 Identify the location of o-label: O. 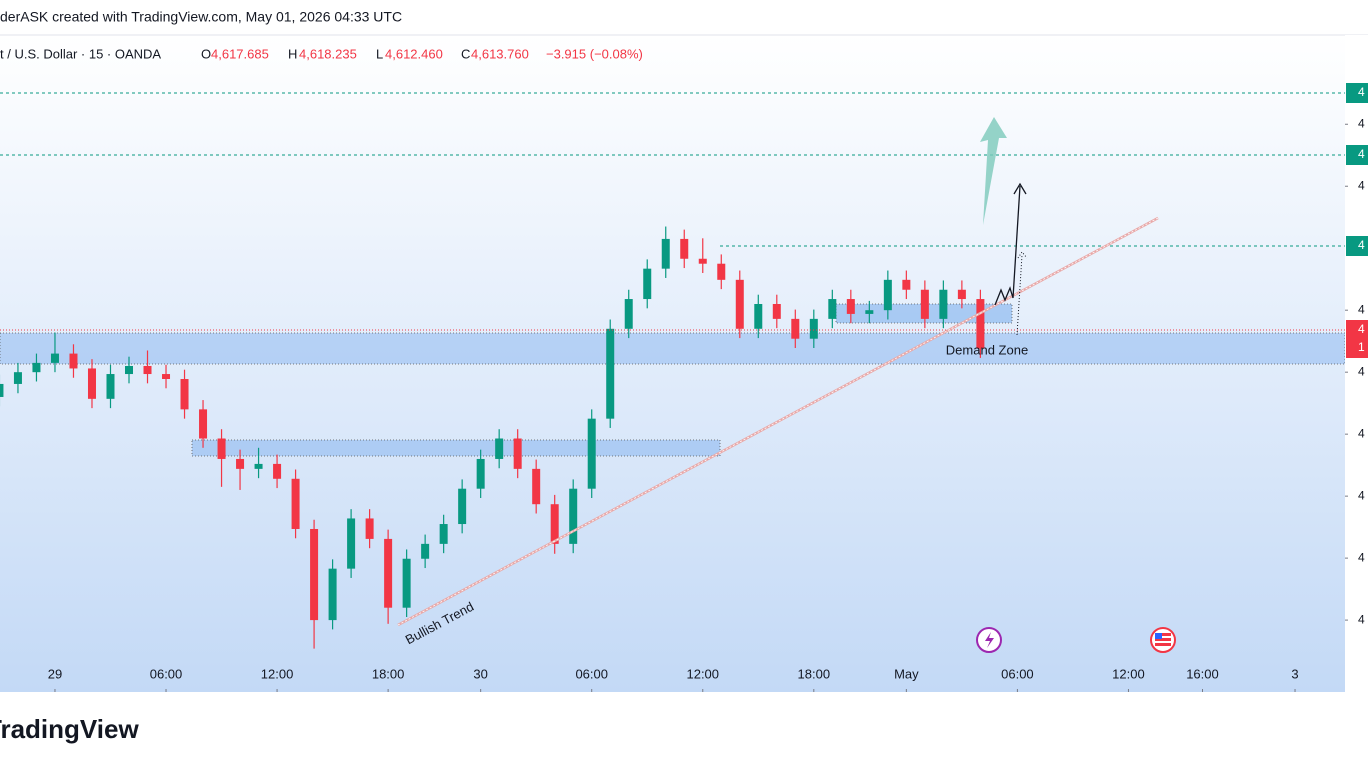
(206, 53).